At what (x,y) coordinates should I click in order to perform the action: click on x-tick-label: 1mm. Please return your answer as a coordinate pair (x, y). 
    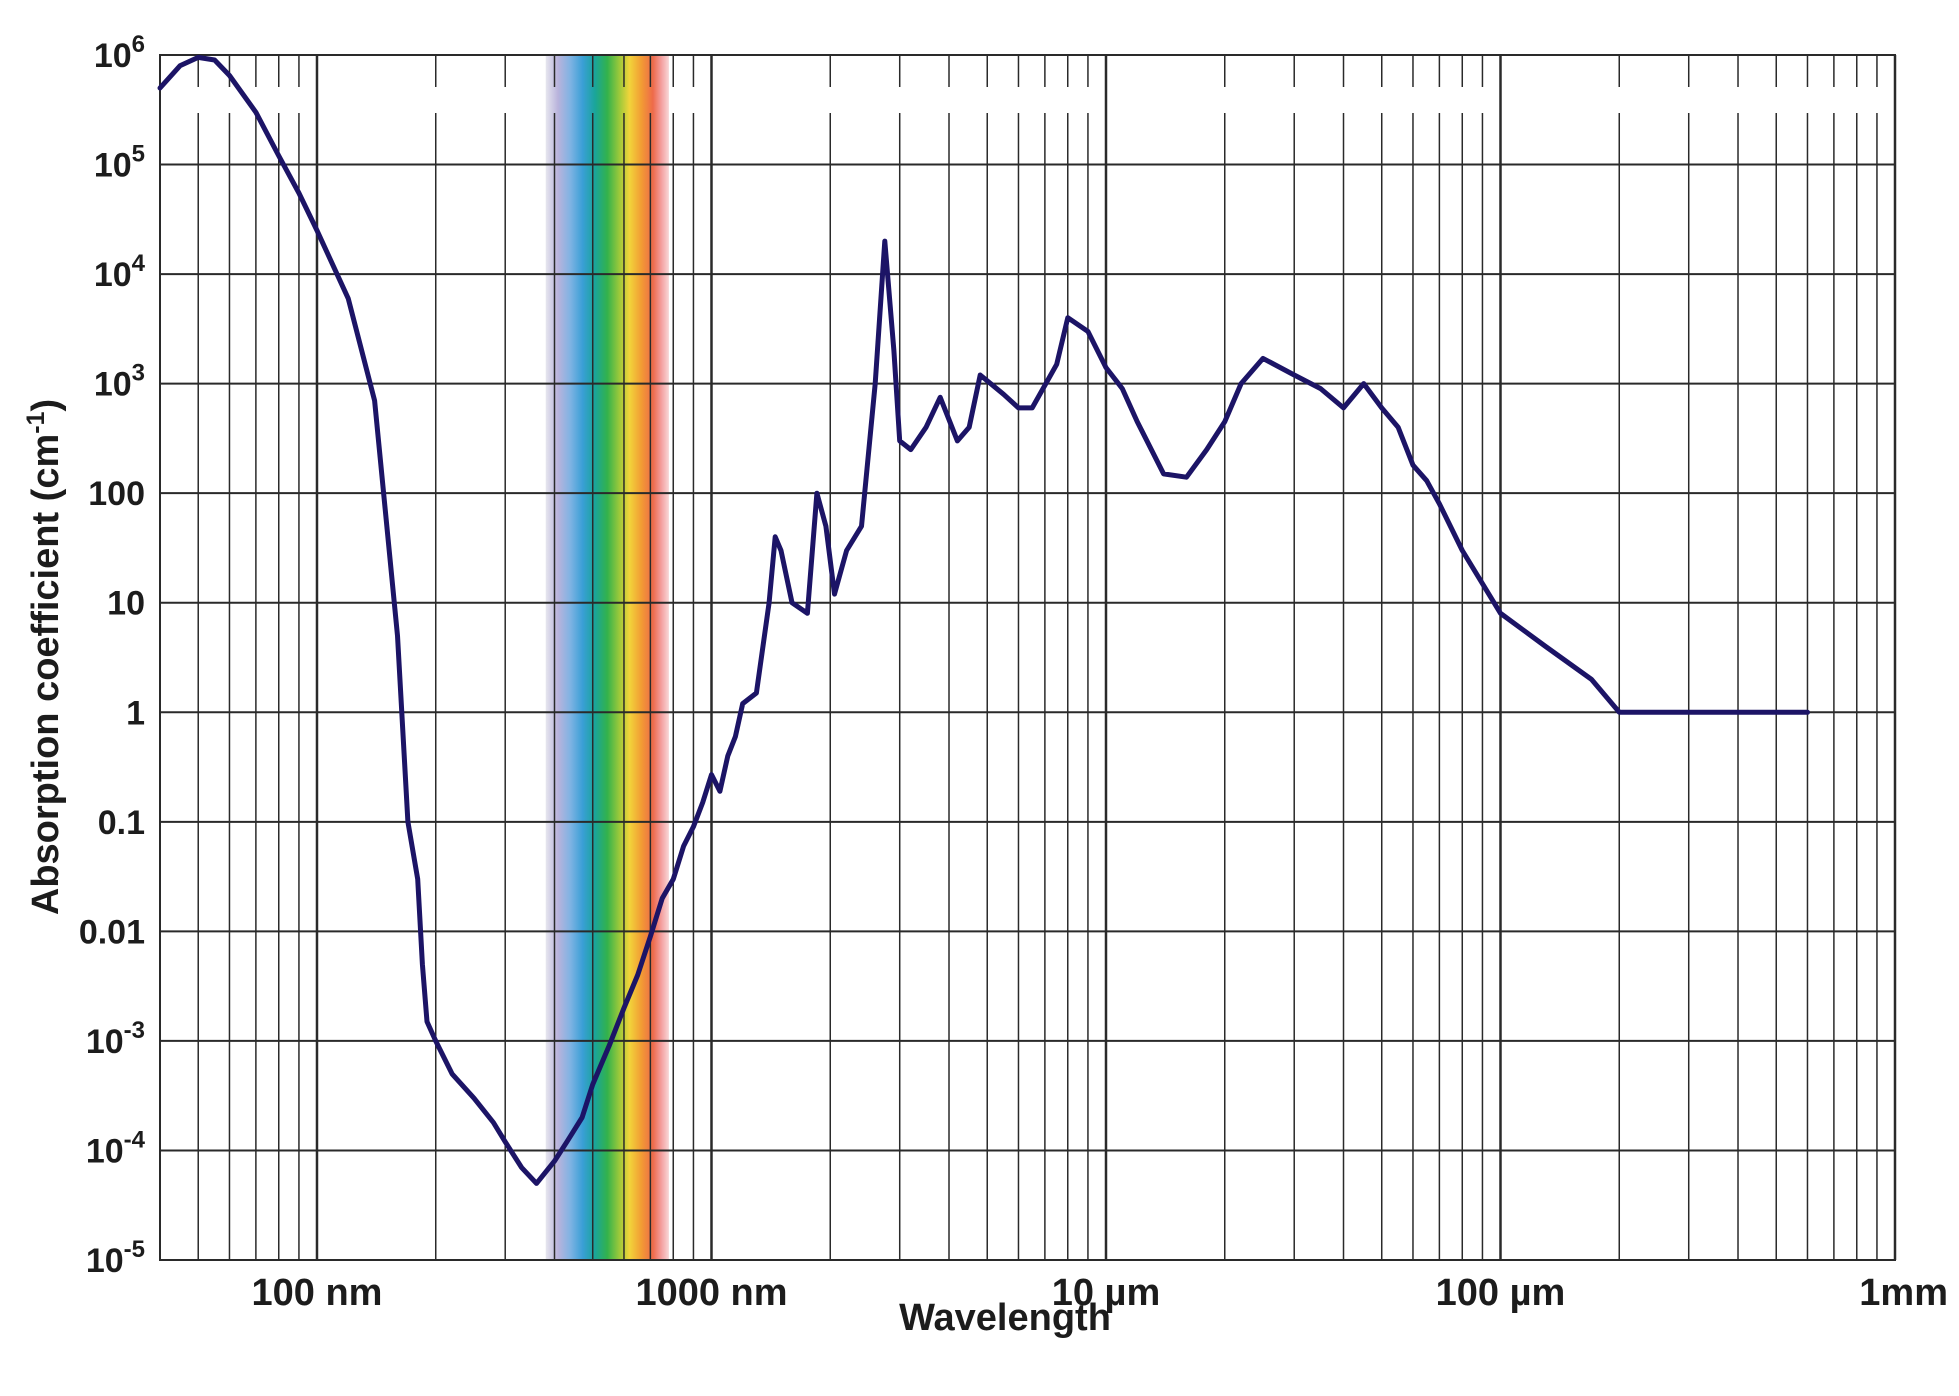
    Looking at the image, I should click on (1903, 1293).